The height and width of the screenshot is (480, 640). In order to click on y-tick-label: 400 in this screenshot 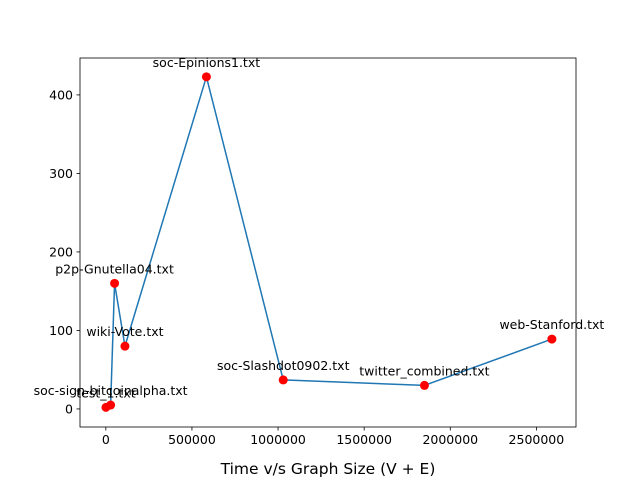, I will do `click(61, 94)`.